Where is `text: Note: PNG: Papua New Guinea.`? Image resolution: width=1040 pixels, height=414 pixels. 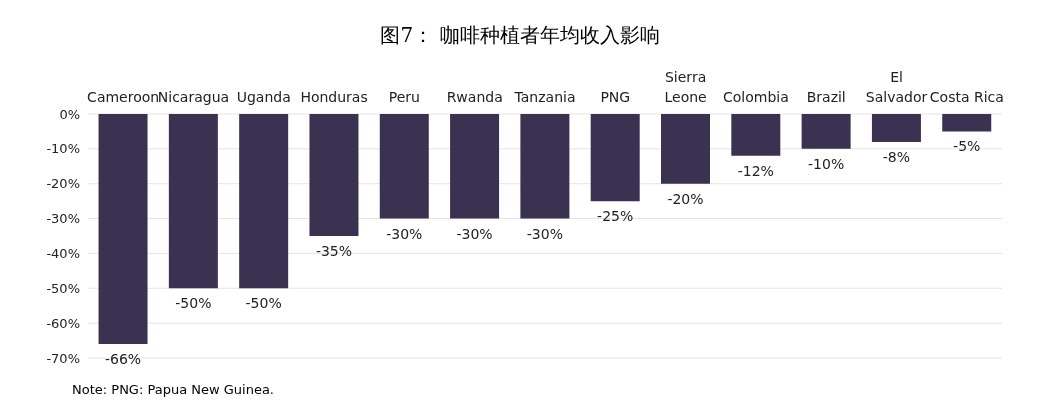 text: Note: PNG: Papua New Guinea. is located at coordinates (173, 389).